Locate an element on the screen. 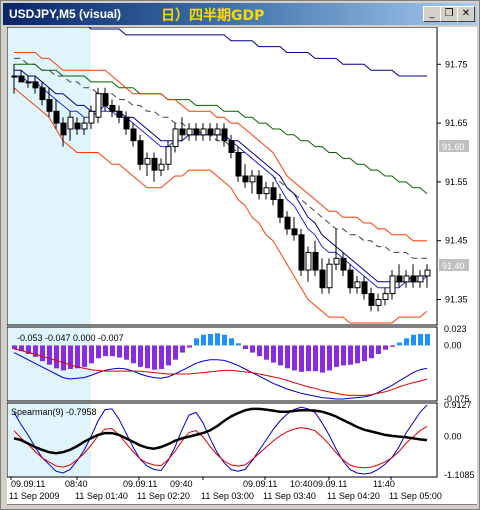  time-label-lower: 11 Sep 02:20 is located at coordinates (163, 496).